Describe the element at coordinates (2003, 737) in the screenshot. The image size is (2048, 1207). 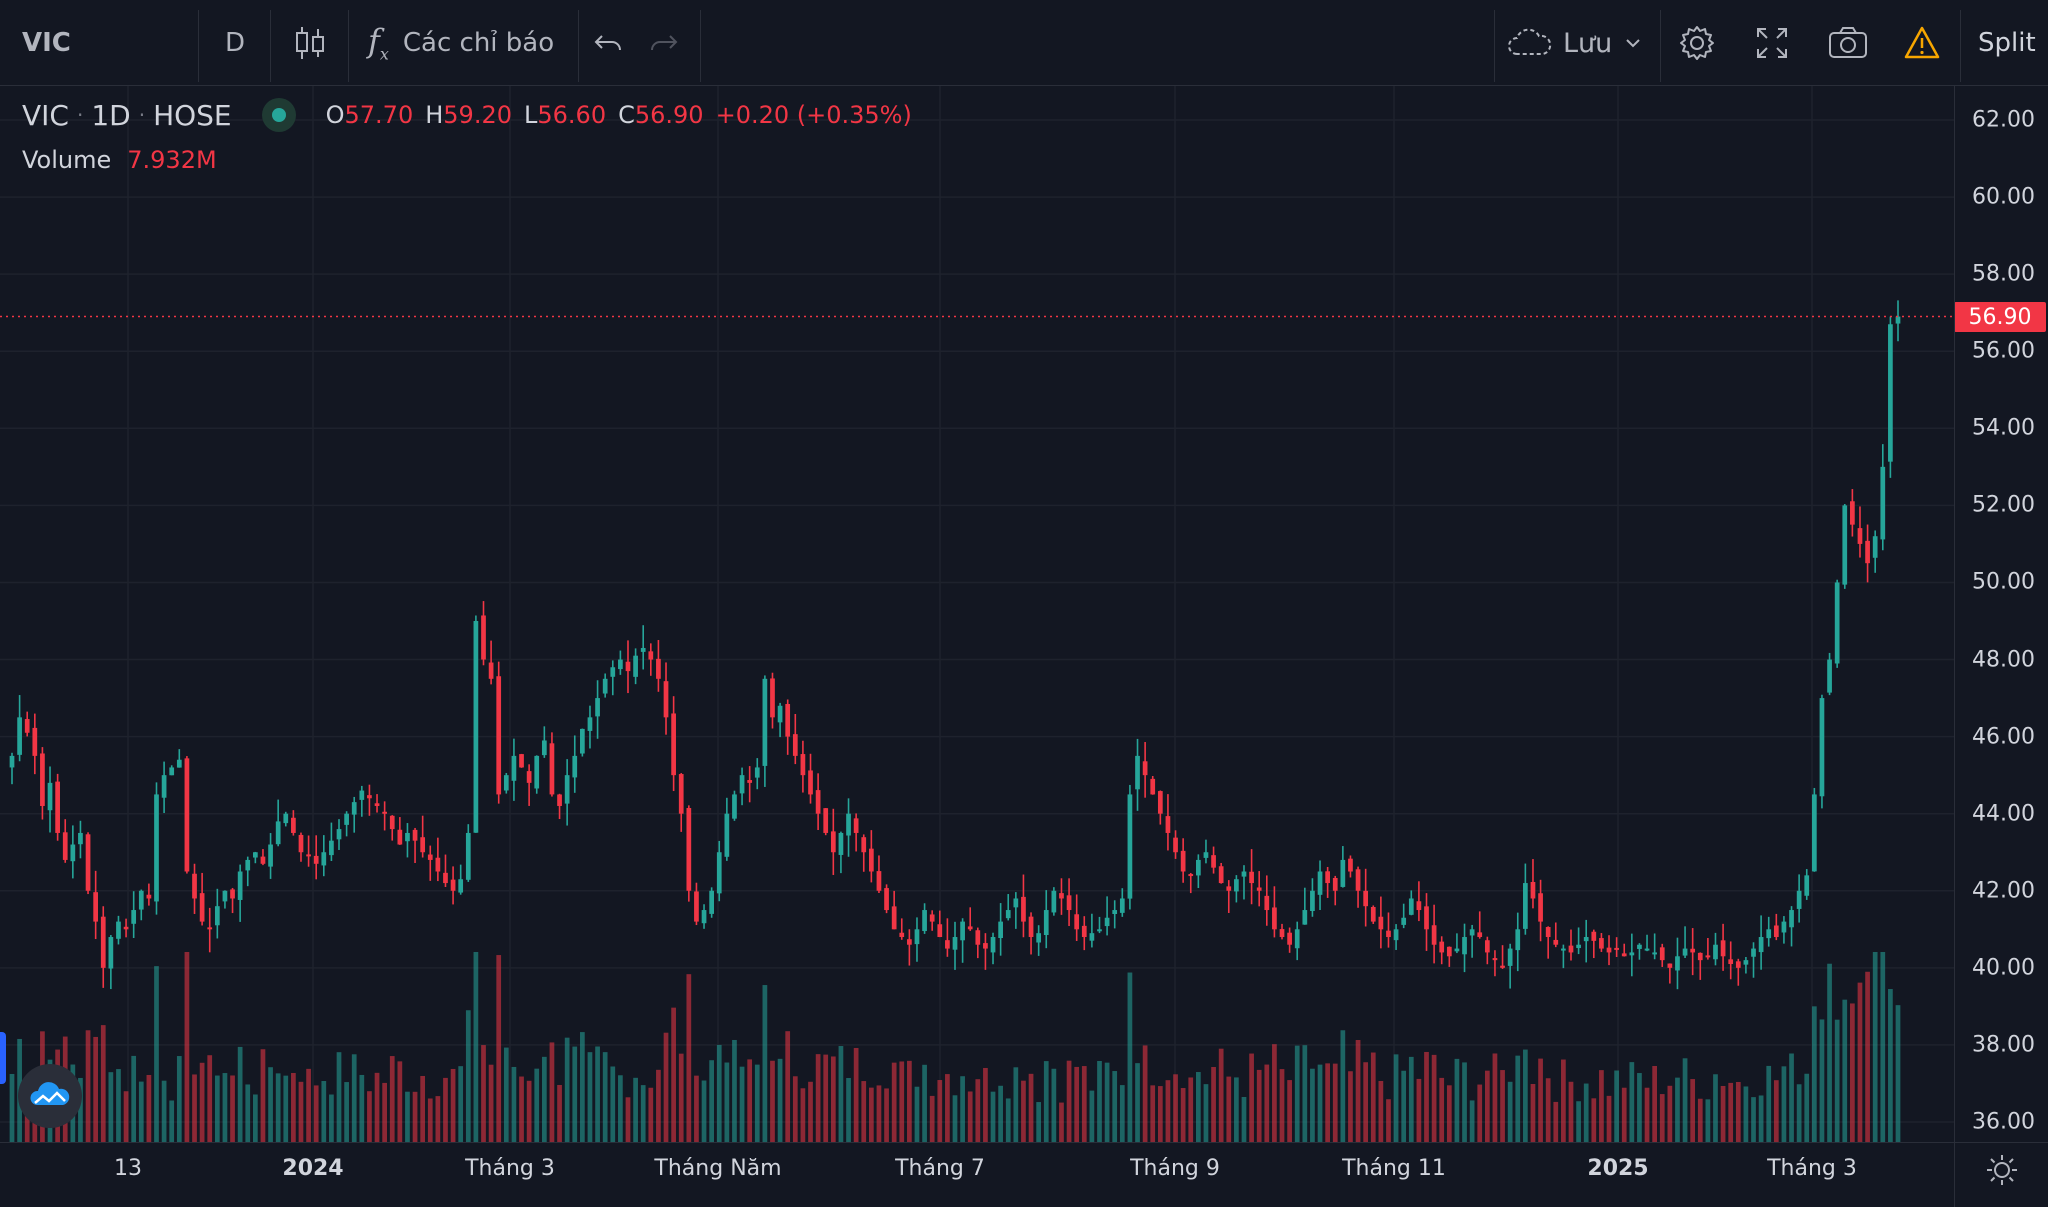
I see `price-tick-label: 46.00` at that location.